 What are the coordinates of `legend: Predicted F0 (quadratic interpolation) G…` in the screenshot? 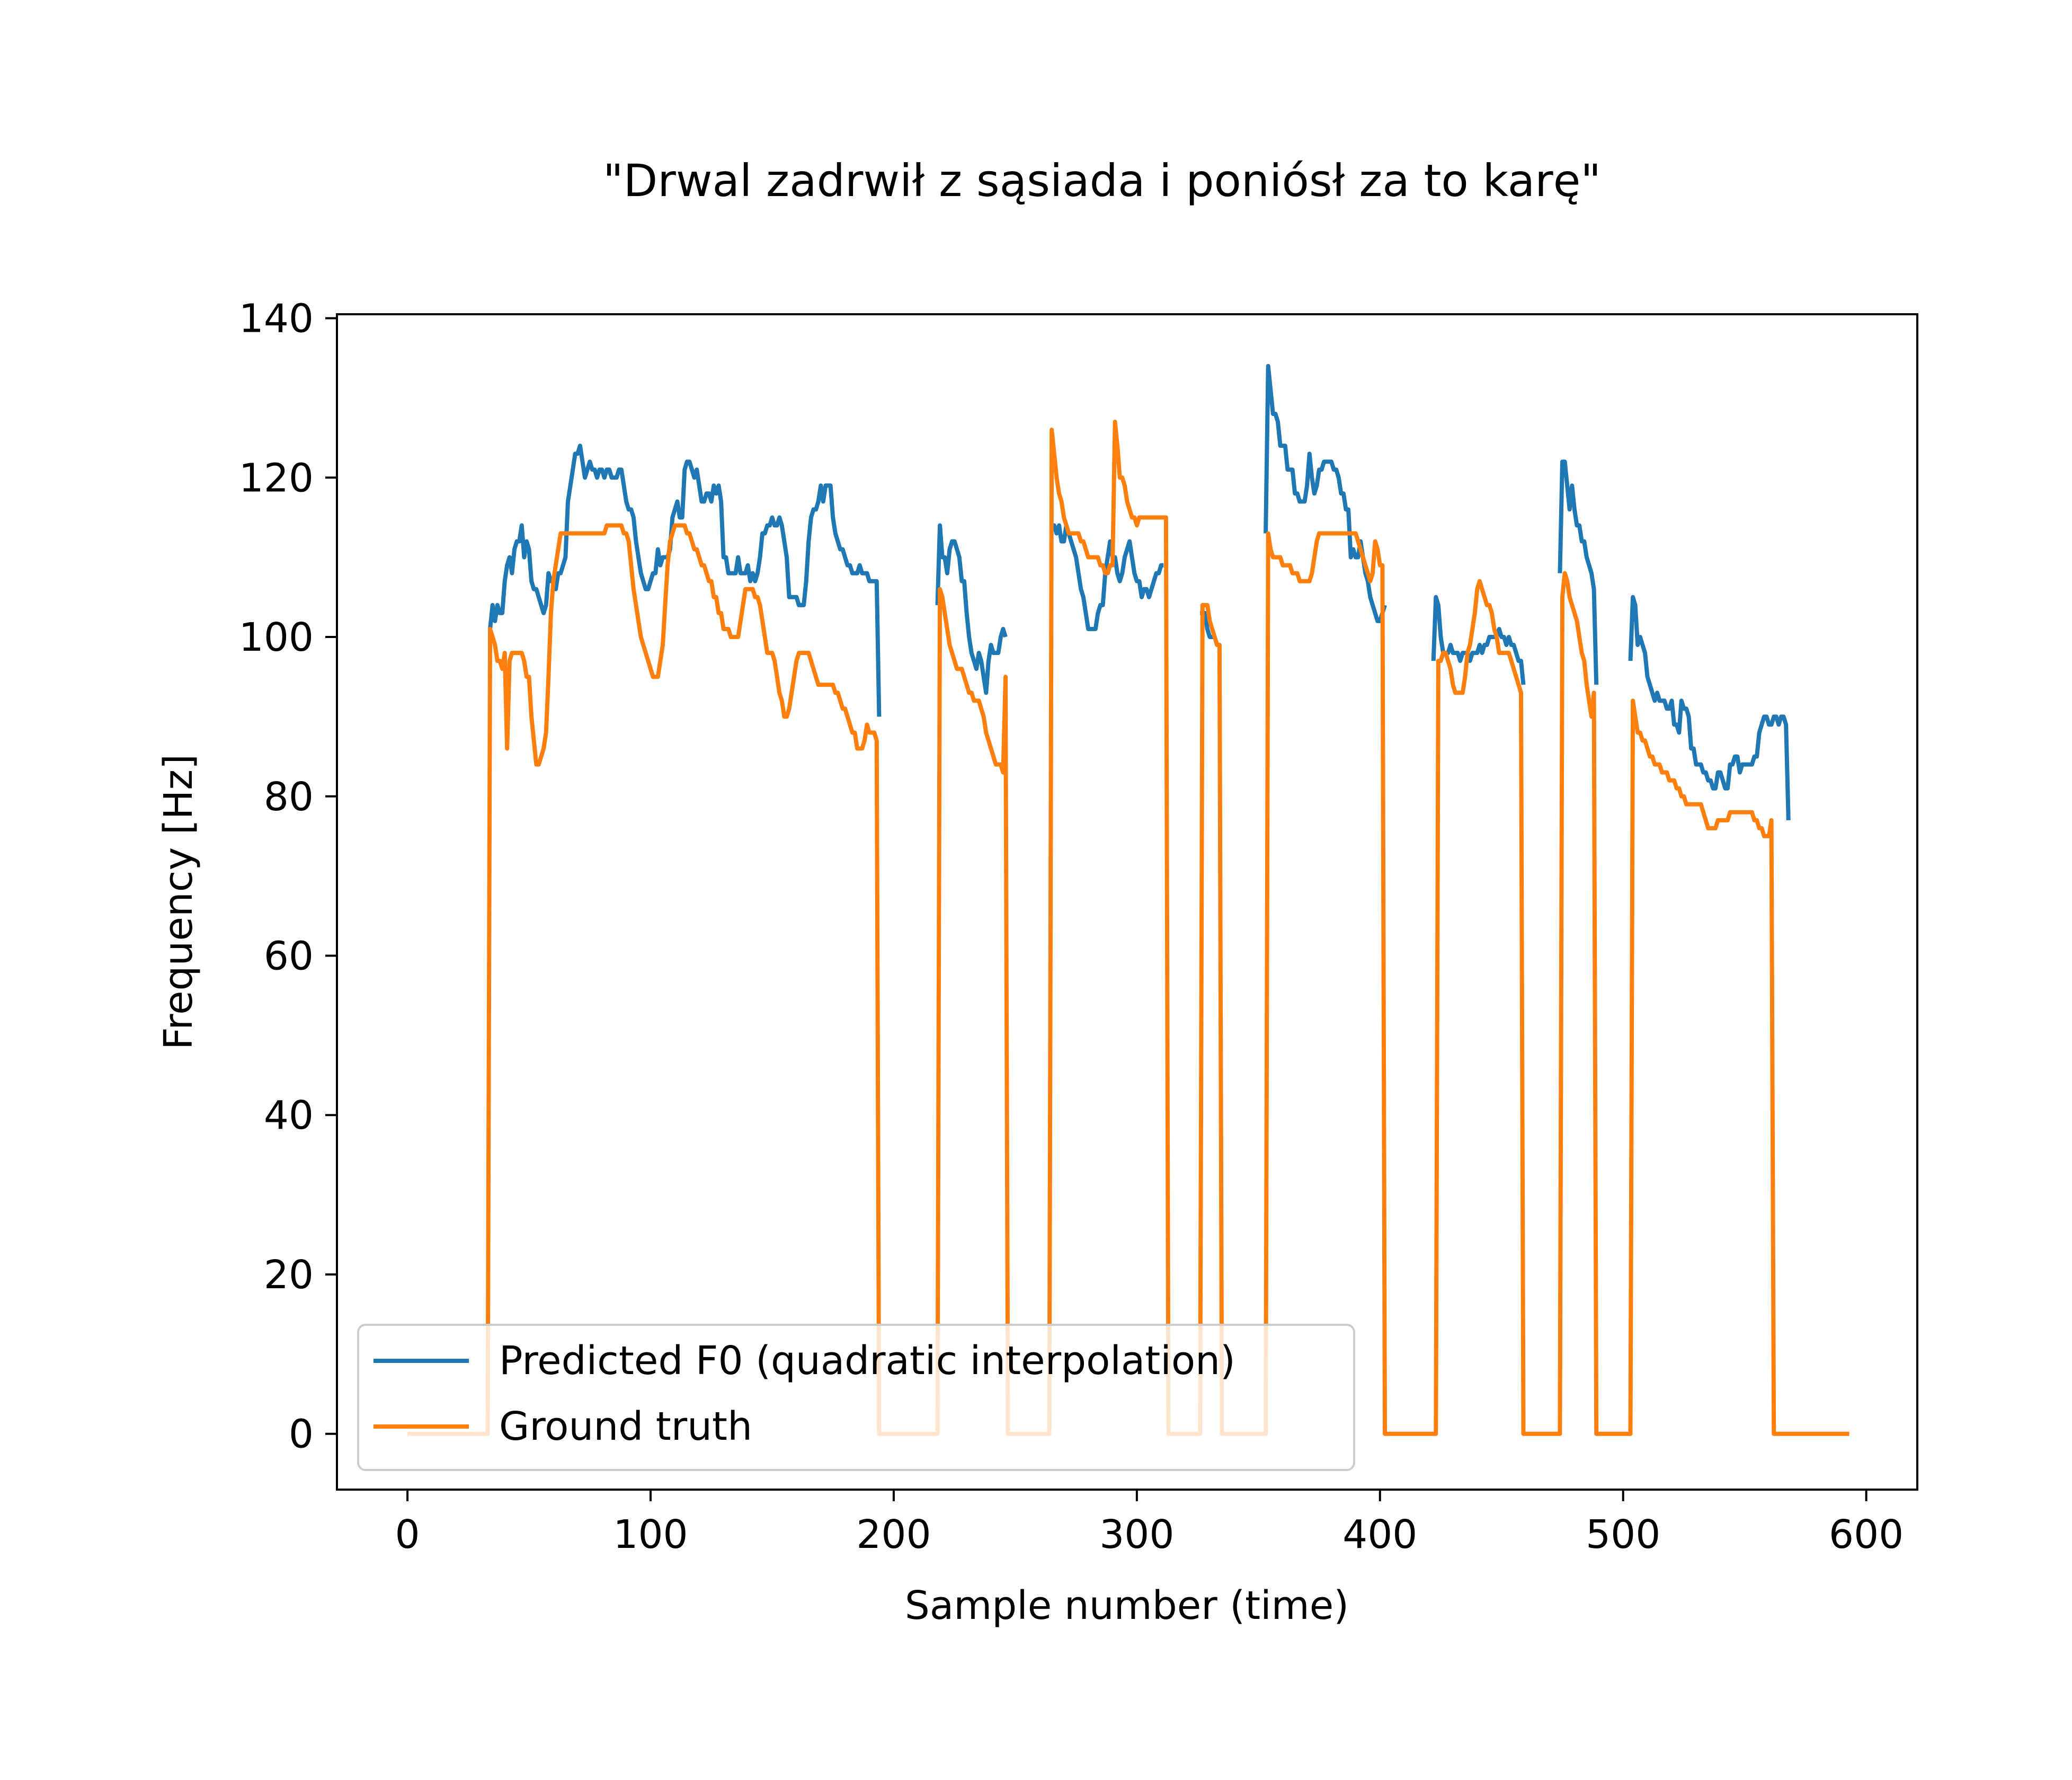 It's located at (856, 1397).